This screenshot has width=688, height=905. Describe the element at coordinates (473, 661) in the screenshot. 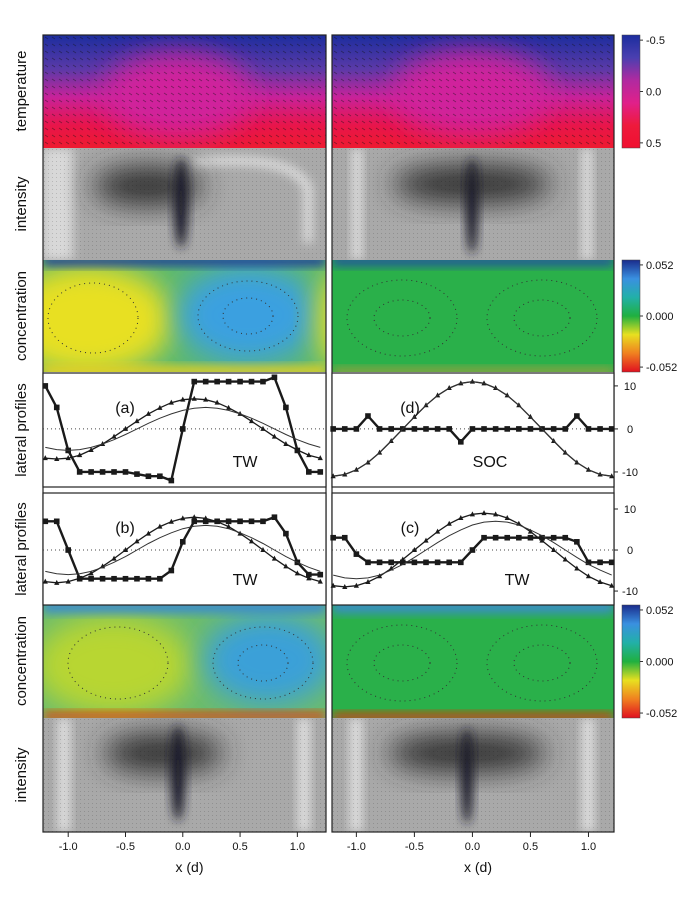

I see `concentration-map-right-lower` at that location.